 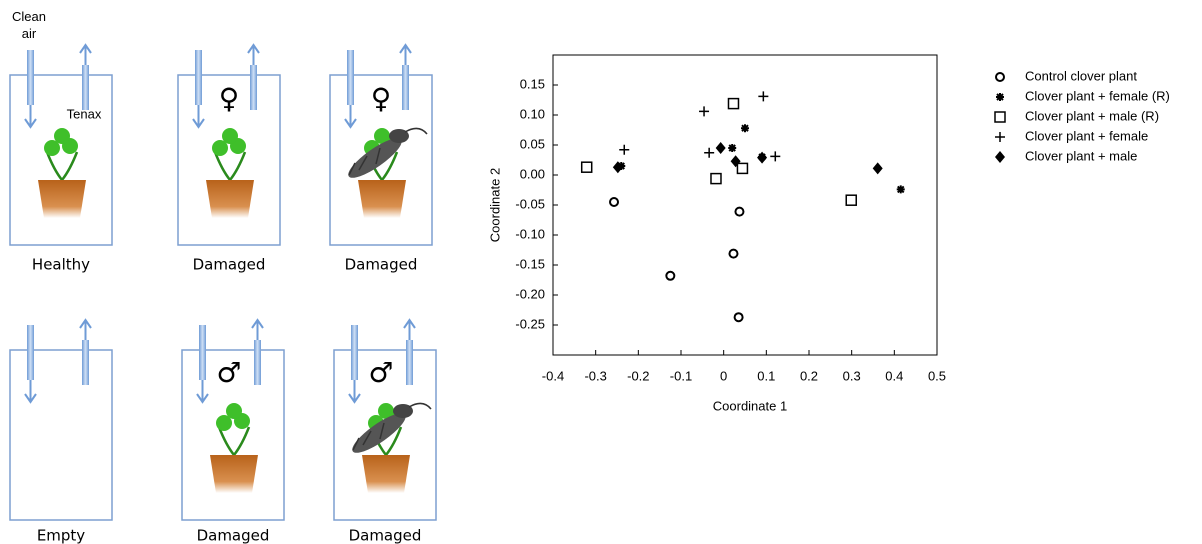 What do you see at coordinates (530, 293) in the screenshot?
I see `y-tick-label: -0.20` at bounding box center [530, 293].